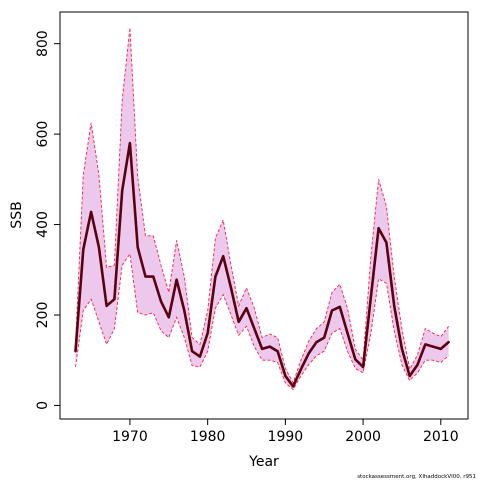 The height and width of the screenshot is (480, 480). I want to click on x-tick-label: 2010, so click(441, 437).